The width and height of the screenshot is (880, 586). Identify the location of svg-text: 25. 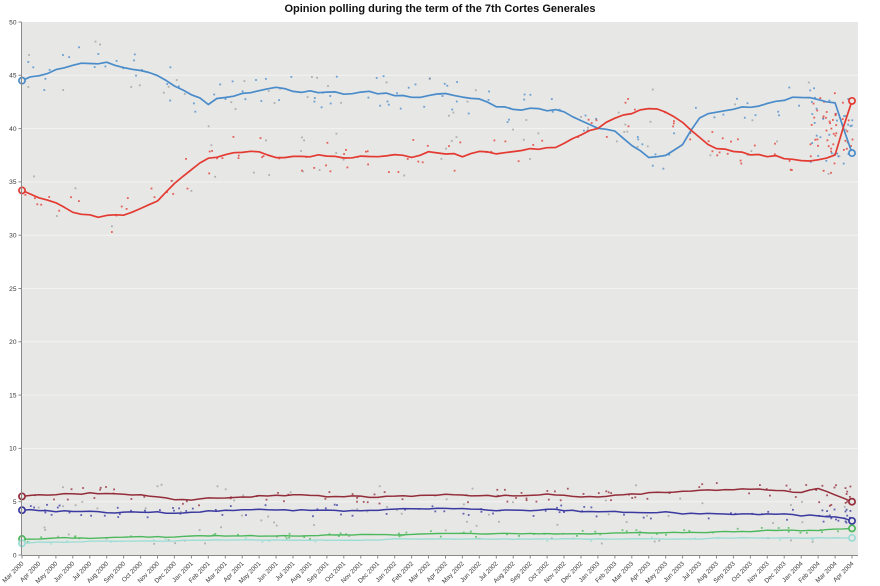
(13, 289).